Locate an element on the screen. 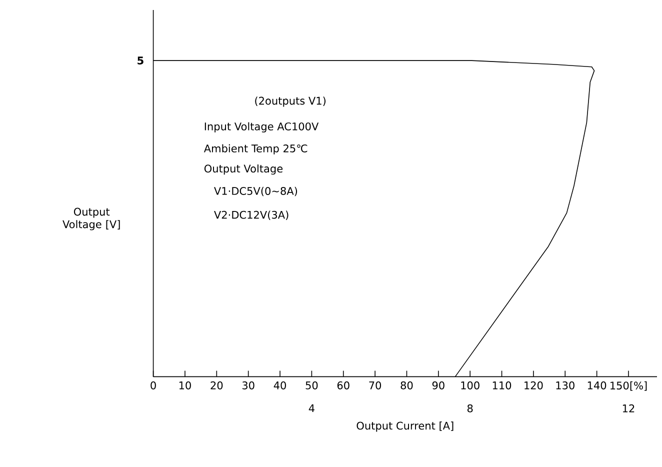 This screenshot has width=662, height=467. annotation: Input Voltage AC100V is located at coordinates (261, 127).